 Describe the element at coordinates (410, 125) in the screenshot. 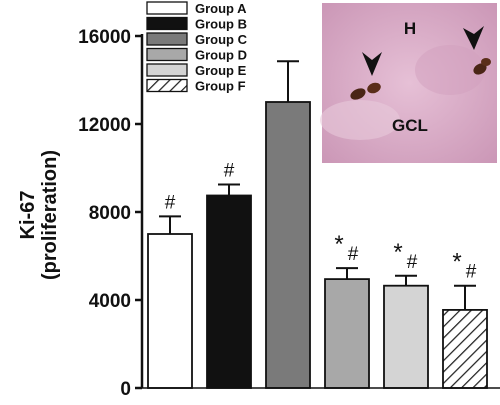

I see `inset-label-gcl: GCL` at that location.